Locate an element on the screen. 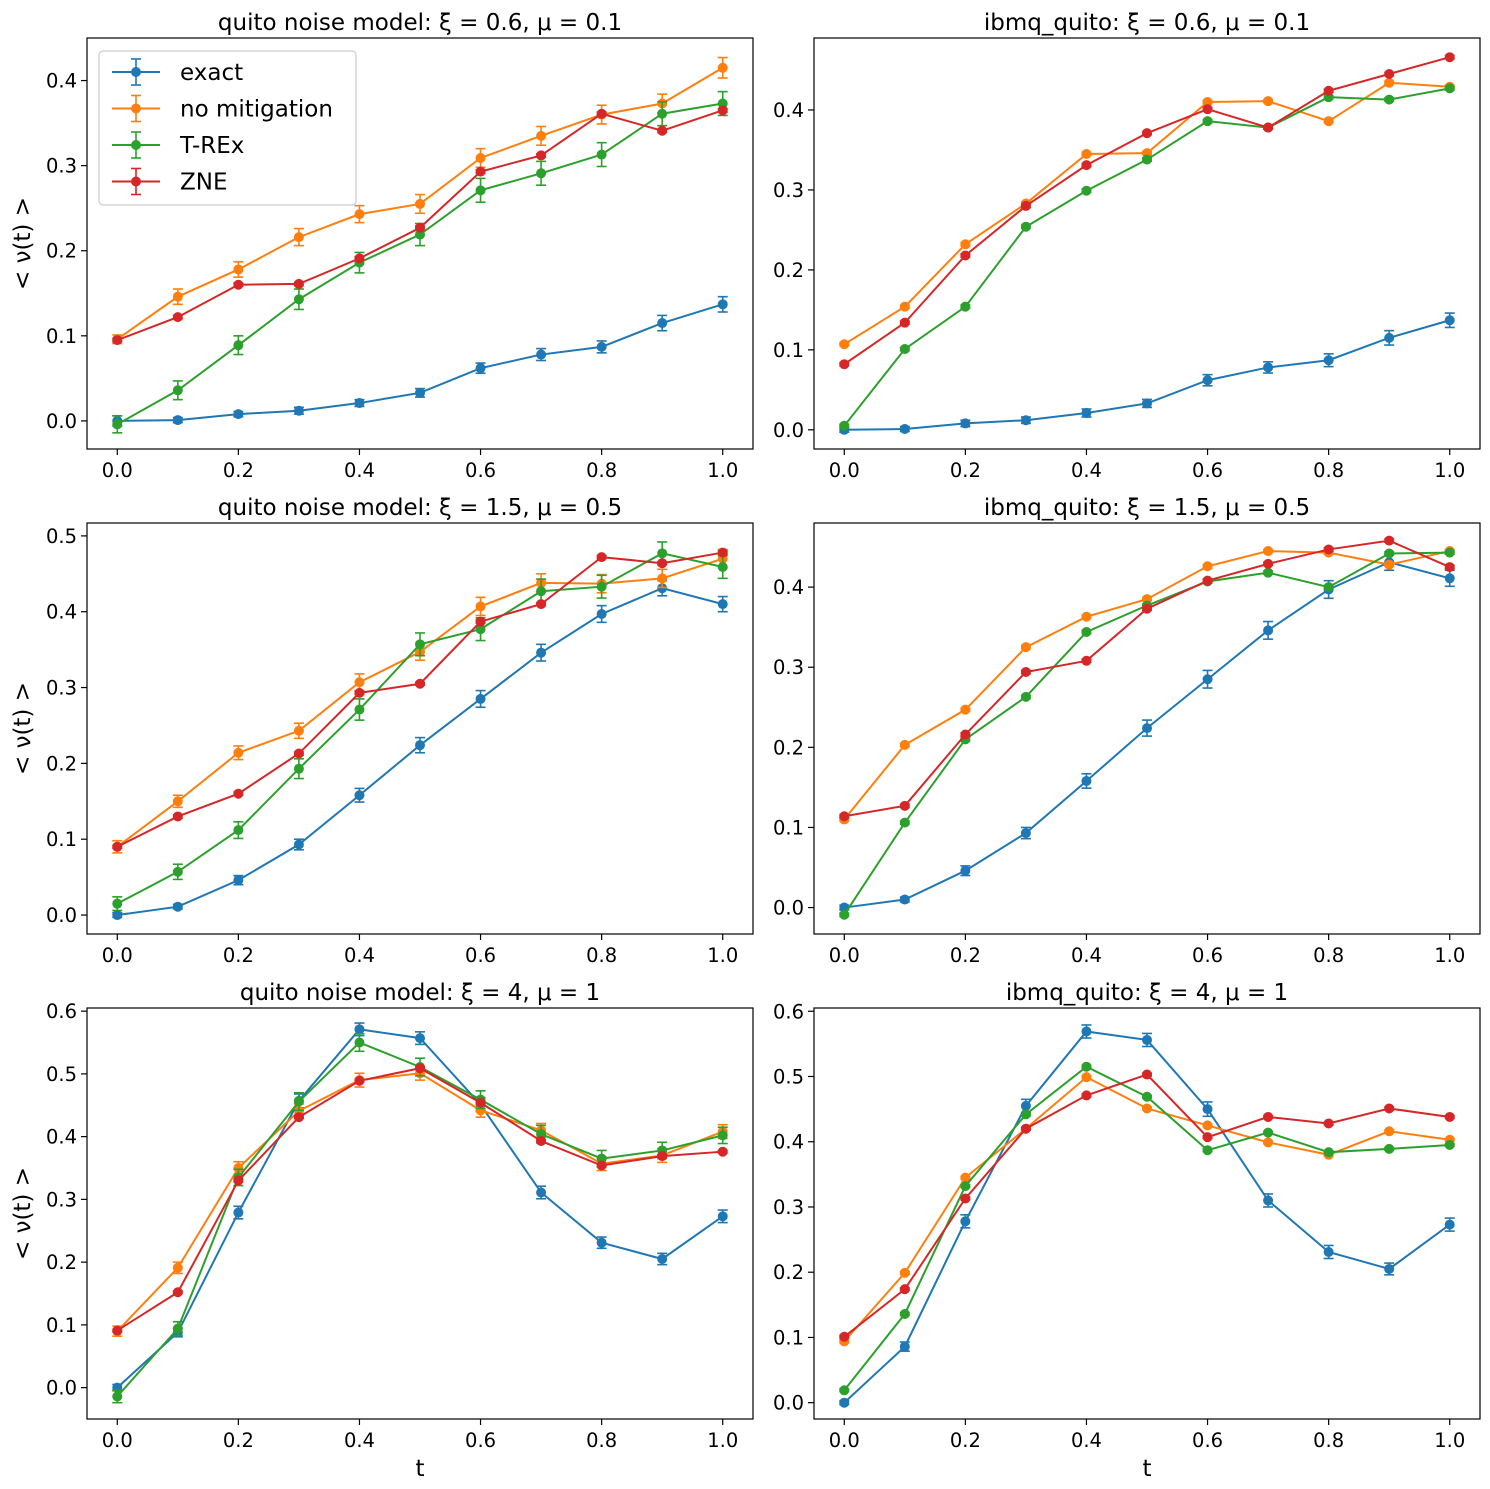 Image resolution: width=1490 pixels, height=1489 pixels. series-t-rex is located at coordinates (420, 726).